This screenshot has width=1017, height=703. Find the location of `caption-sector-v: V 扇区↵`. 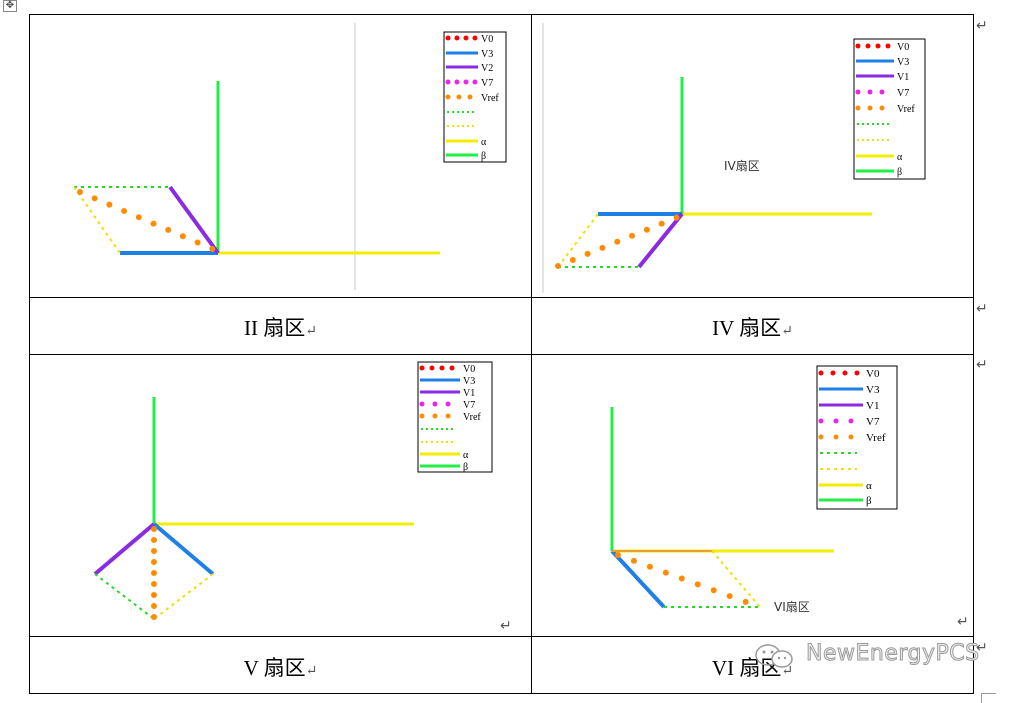

caption-sector-v: V 扇区↵ is located at coordinates (280, 668).